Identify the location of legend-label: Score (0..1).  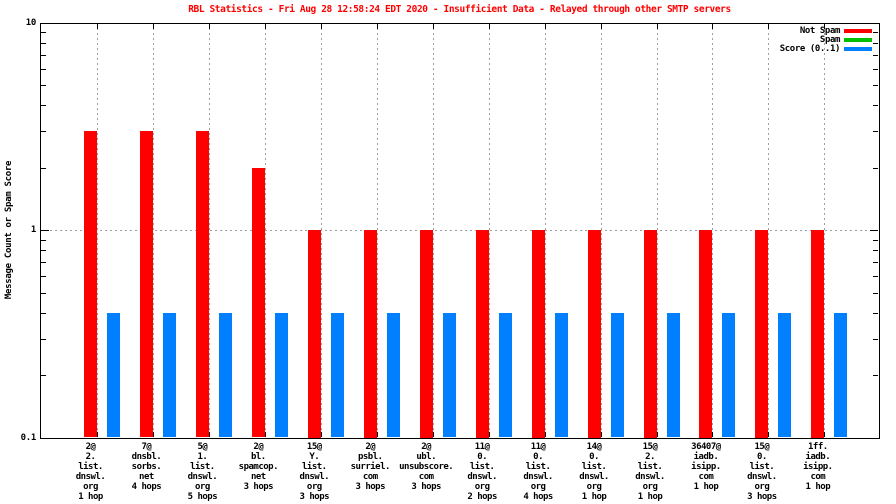
(810, 49).